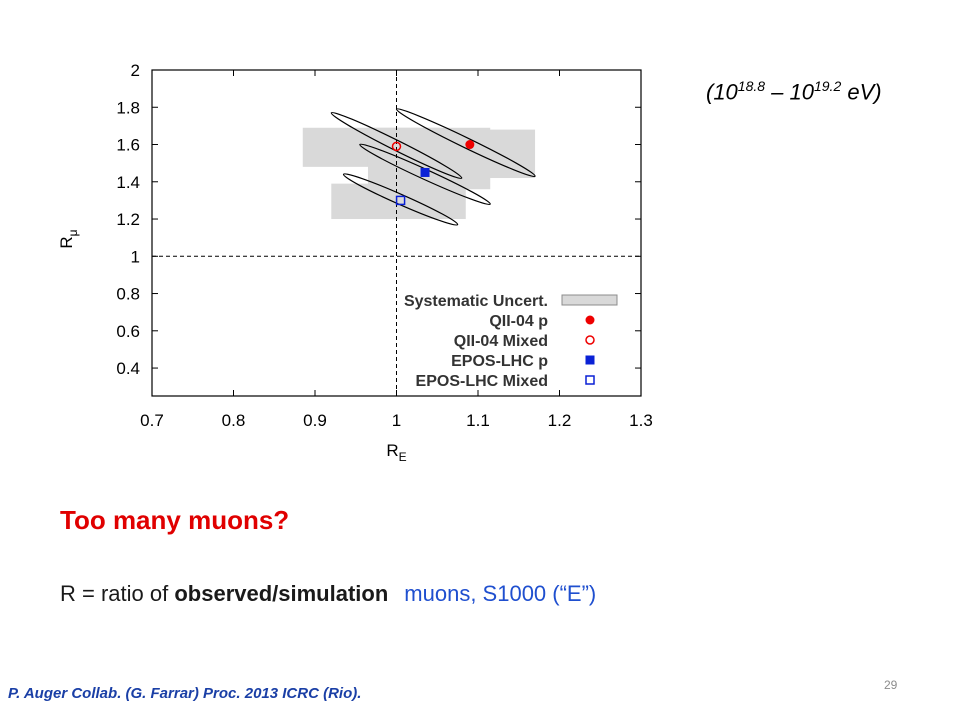  Describe the element at coordinates (501, 341) in the screenshot. I see `legend-label: QII-04 Mixed` at that location.